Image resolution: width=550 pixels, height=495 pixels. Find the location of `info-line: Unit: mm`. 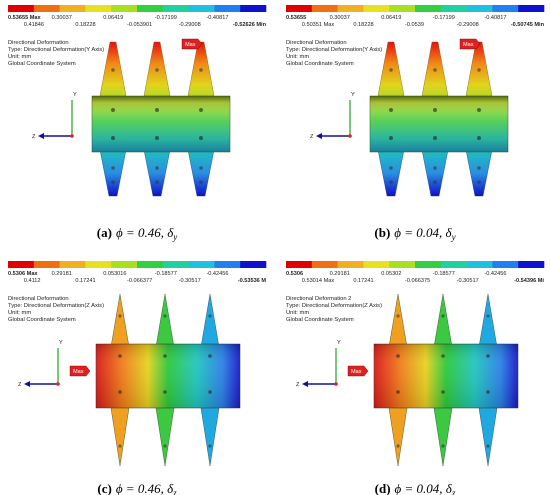

info-line: Unit: mm is located at coordinates (19, 313).